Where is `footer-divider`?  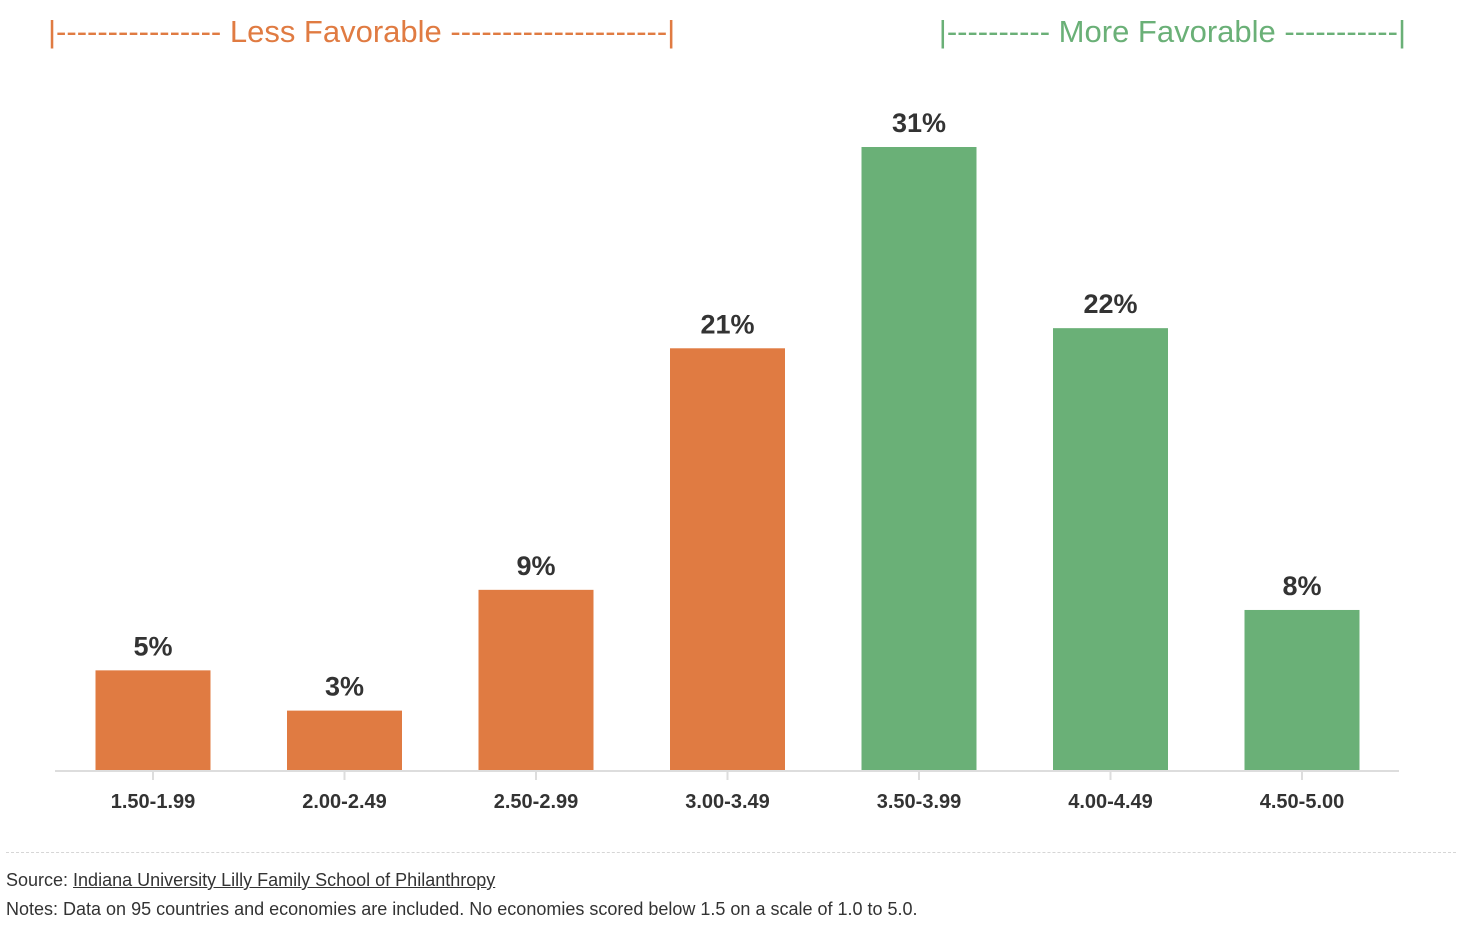 footer-divider is located at coordinates (731, 852).